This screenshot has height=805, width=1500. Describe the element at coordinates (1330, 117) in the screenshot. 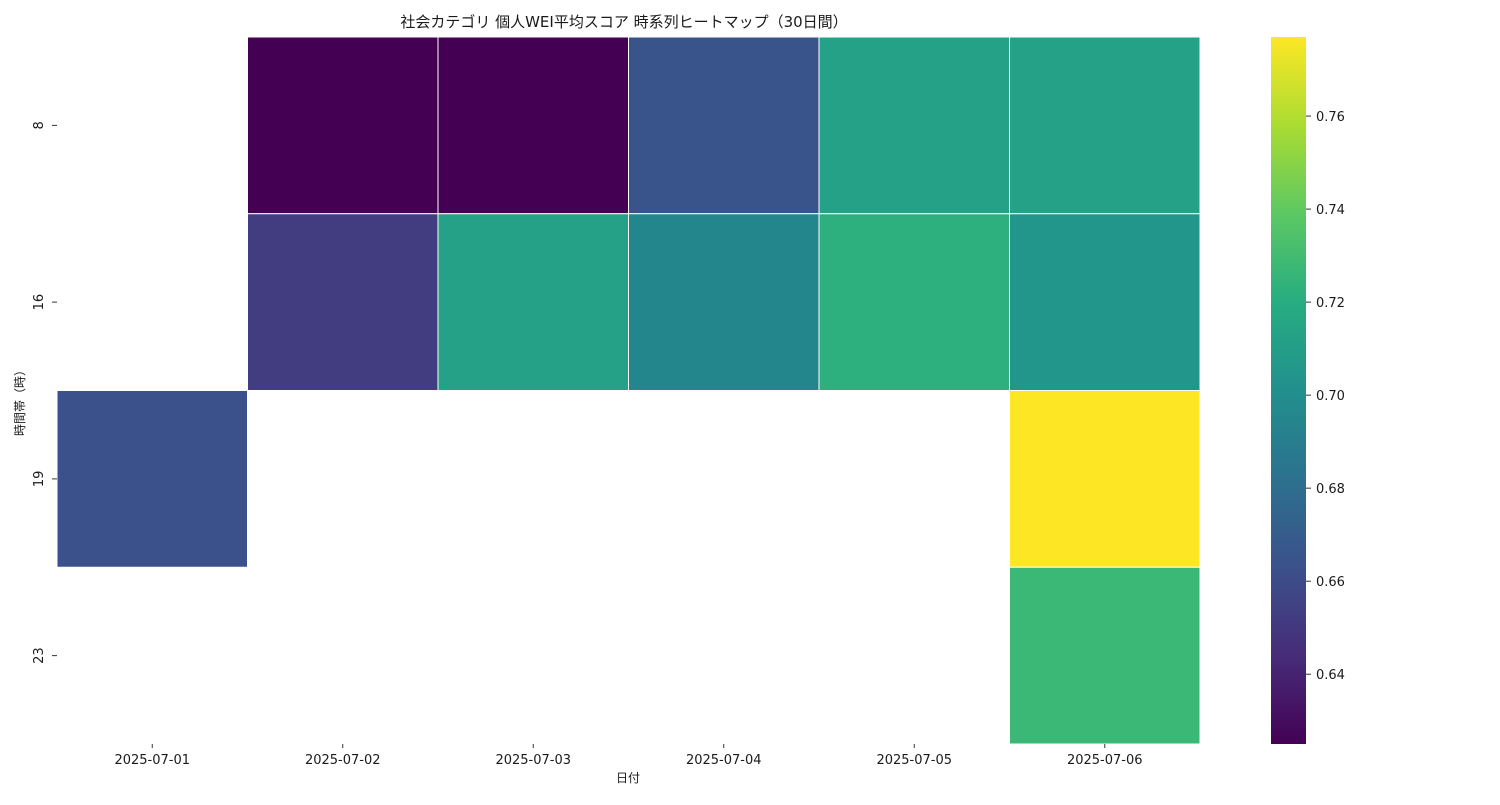

I see `colorbar-tick-label: 0.76` at that location.